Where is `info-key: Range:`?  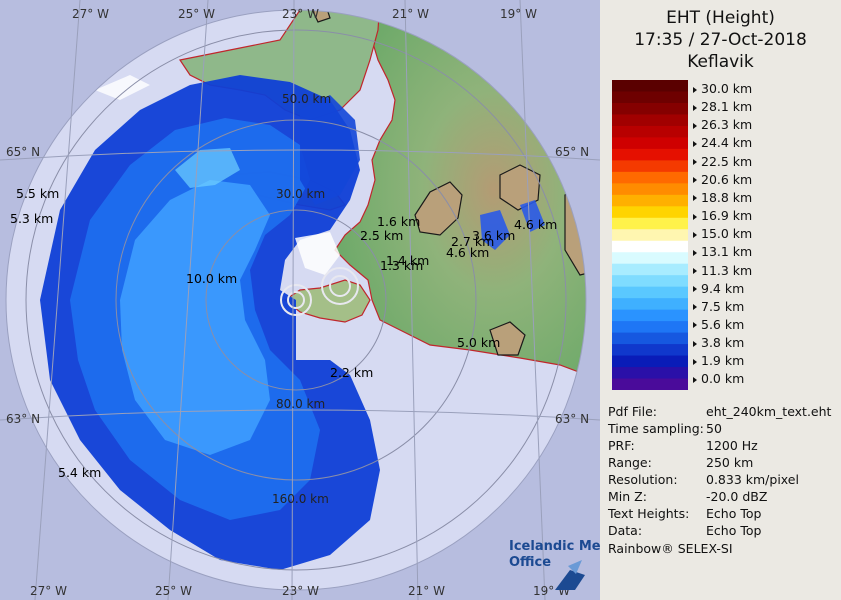 info-key: Range: is located at coordinates (630, 462).